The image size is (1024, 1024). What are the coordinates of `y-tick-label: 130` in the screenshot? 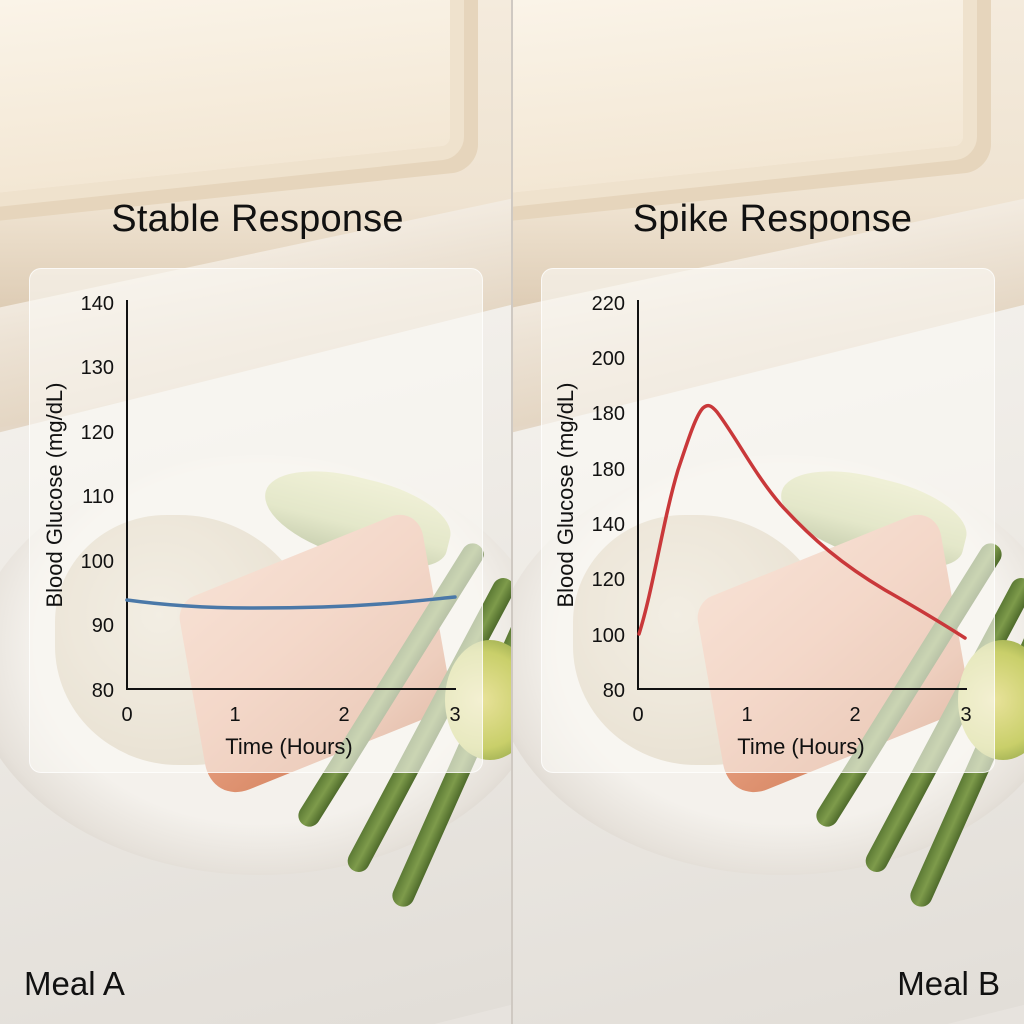 It's located at (97, 368).